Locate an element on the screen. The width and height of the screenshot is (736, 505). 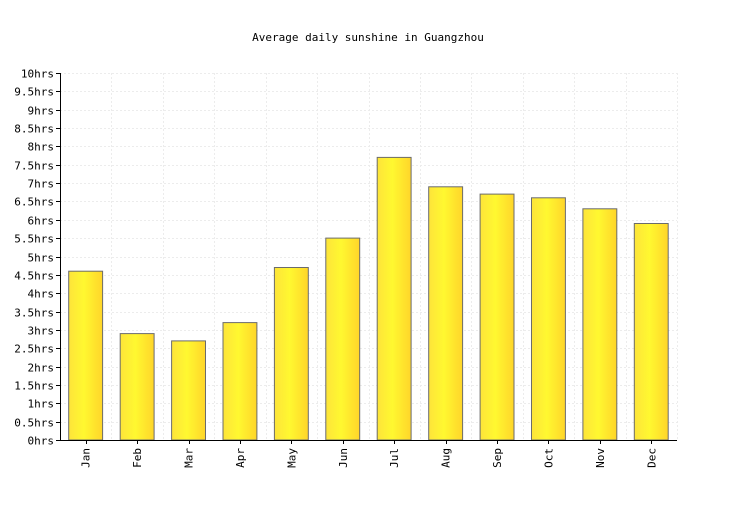
bar-nov is located at coordinates (600, 324).